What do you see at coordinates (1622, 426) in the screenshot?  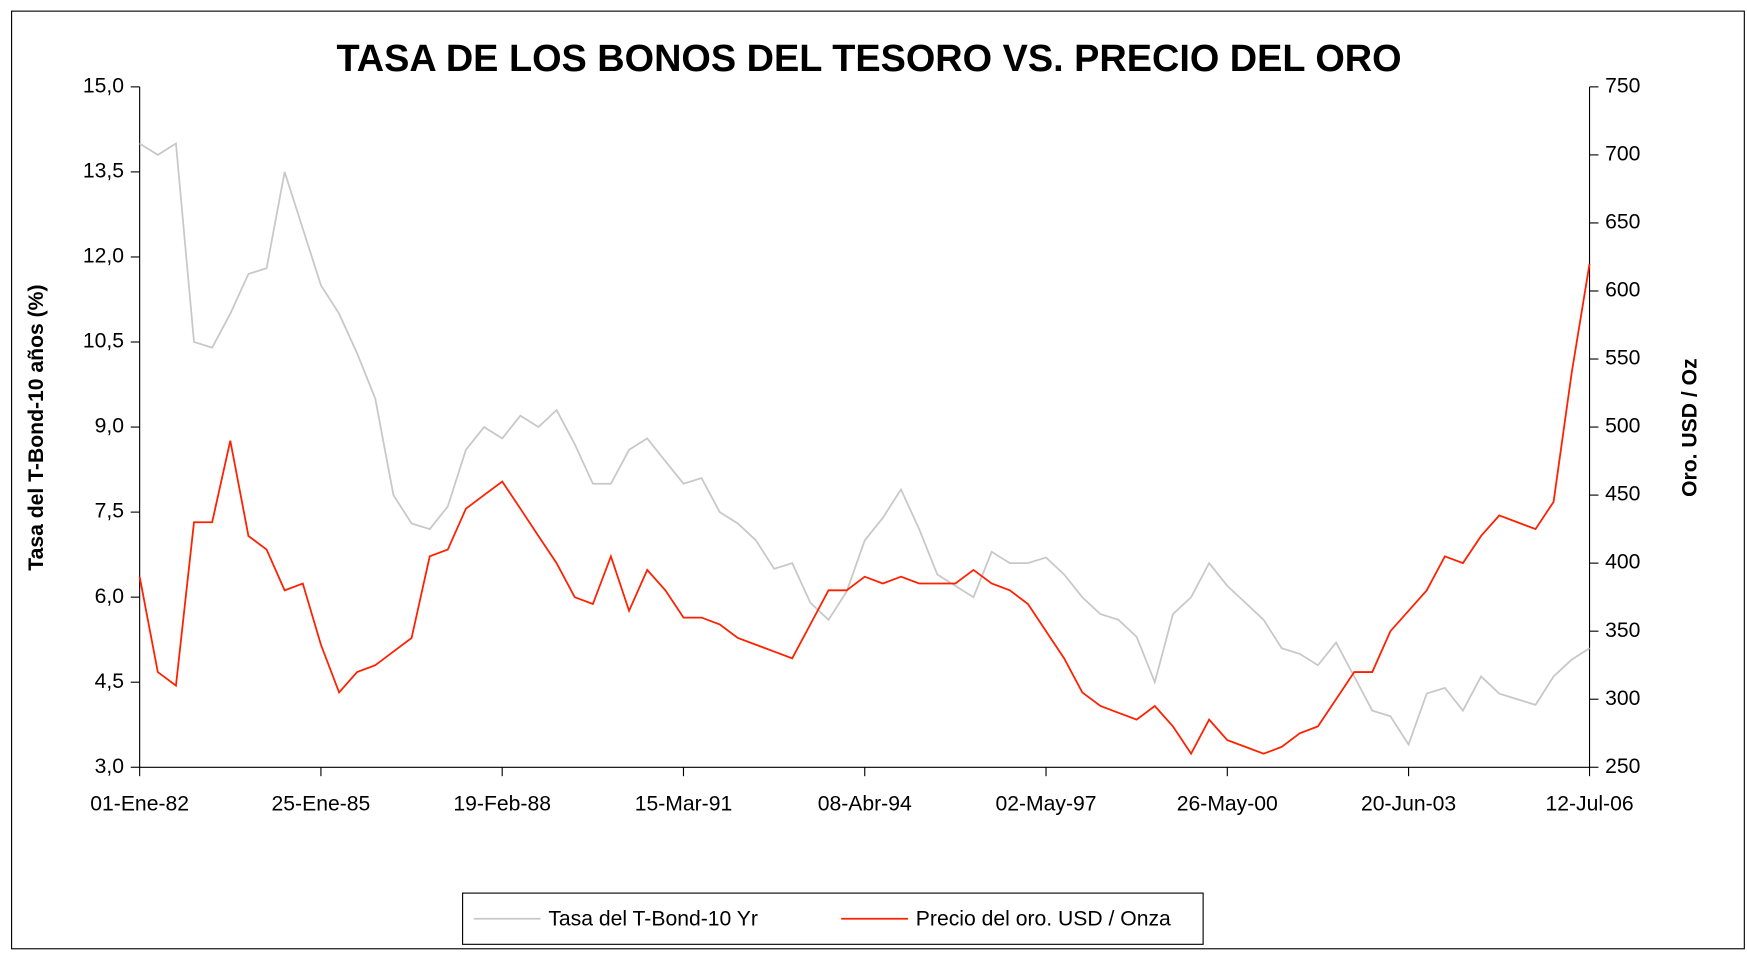 I see `y2-tick-label: 500` at bounding box center [1622, 426].